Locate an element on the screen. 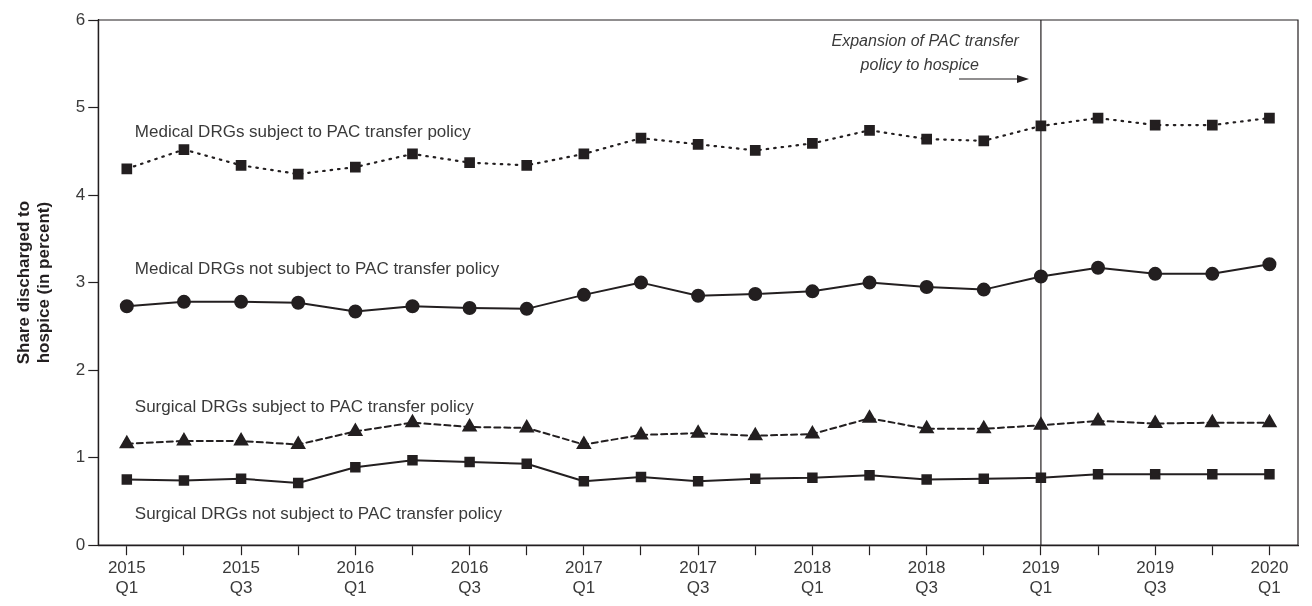 The image size is (1312, 606). series-label: Medical DRGs not subject to PAC transfer policy is located at coordinates (317, 269).